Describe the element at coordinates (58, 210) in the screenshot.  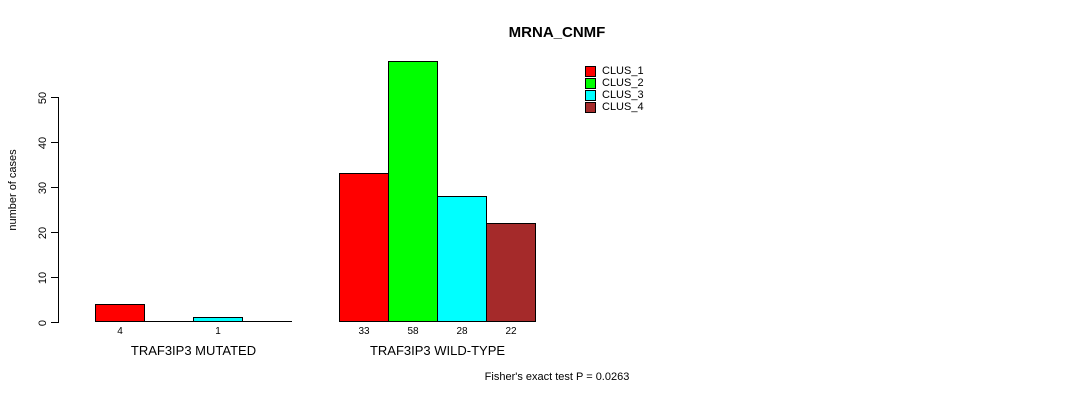
I see `y-axis-line` at that location.